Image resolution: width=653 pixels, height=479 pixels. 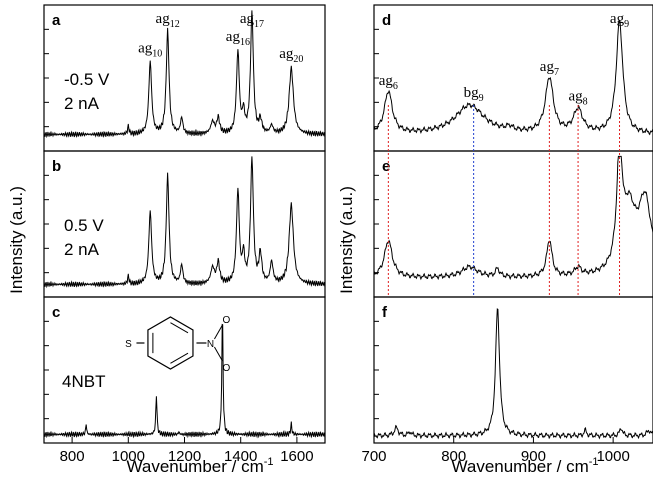 I want to click on peak-label: ag16, so click(x=238, y=38).